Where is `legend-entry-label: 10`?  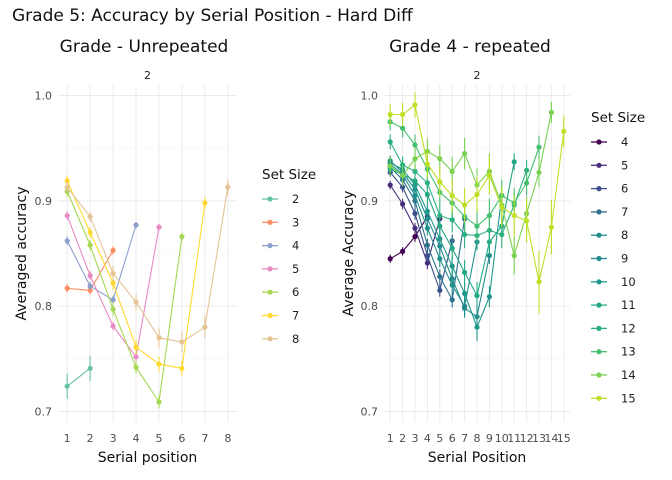 legend-entry-label: 10 is located at coordinates (628, 282).